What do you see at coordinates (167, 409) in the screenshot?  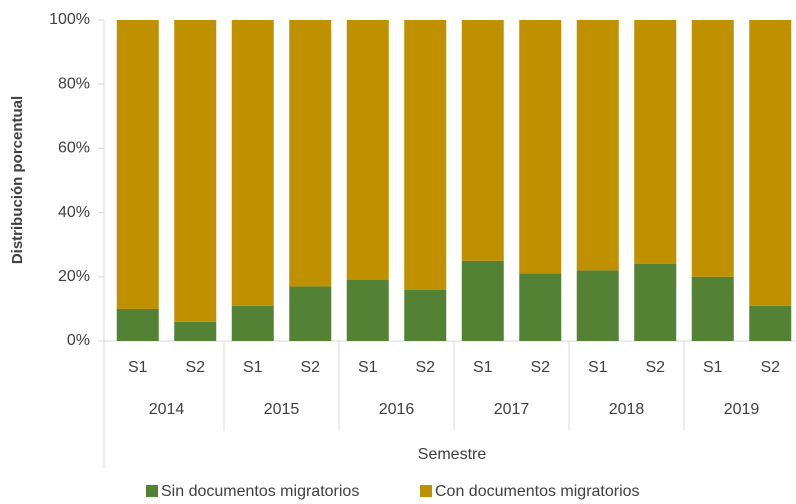 I see `group-label: 2014` at bounding box center [167, 409].